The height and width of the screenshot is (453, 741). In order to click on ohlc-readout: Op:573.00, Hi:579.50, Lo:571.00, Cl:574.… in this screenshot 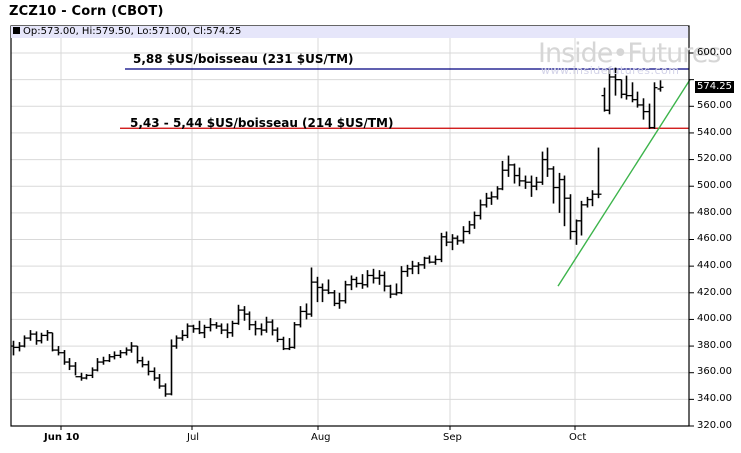, I will do `click(349, 32)`.